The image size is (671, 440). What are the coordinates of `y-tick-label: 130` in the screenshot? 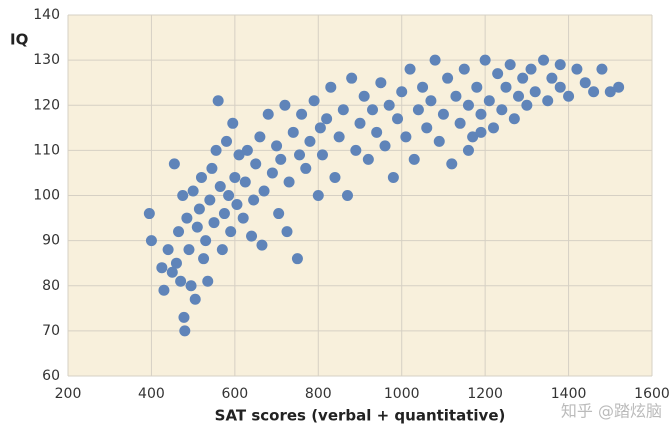 It's located at (46, 60).